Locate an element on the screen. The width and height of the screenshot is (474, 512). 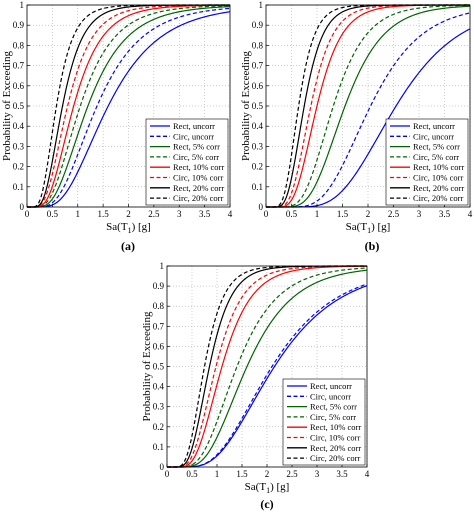
panel-label: (b) is located at coordinates (372, 246).